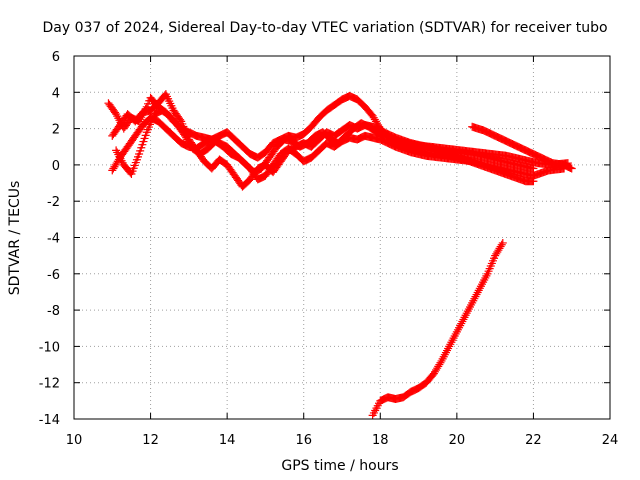 This screenshot has height=480, width=640. What do you see at coordinates (610, 440) in the screenshot?
I see `x-tick-label: 24` at bounding box center [610, 440].